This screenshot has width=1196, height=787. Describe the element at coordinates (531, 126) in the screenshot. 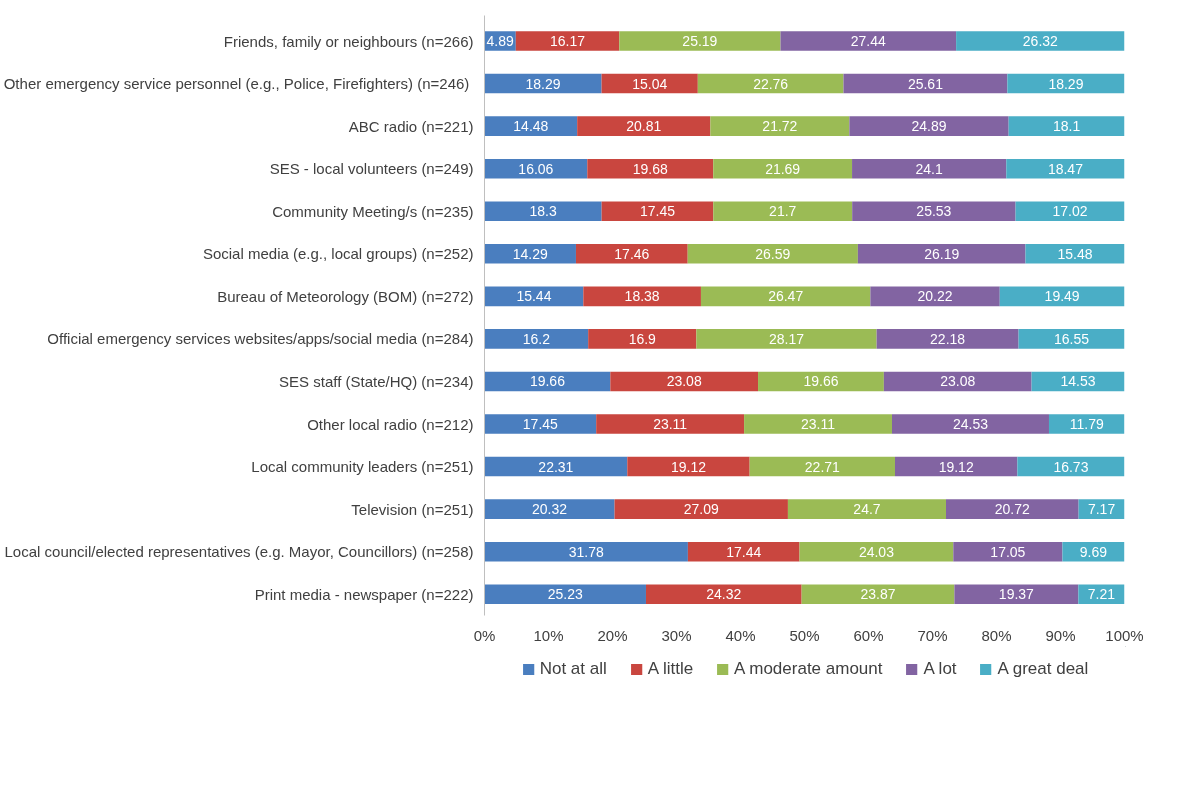

I see `data-label: 14.48` at that location.